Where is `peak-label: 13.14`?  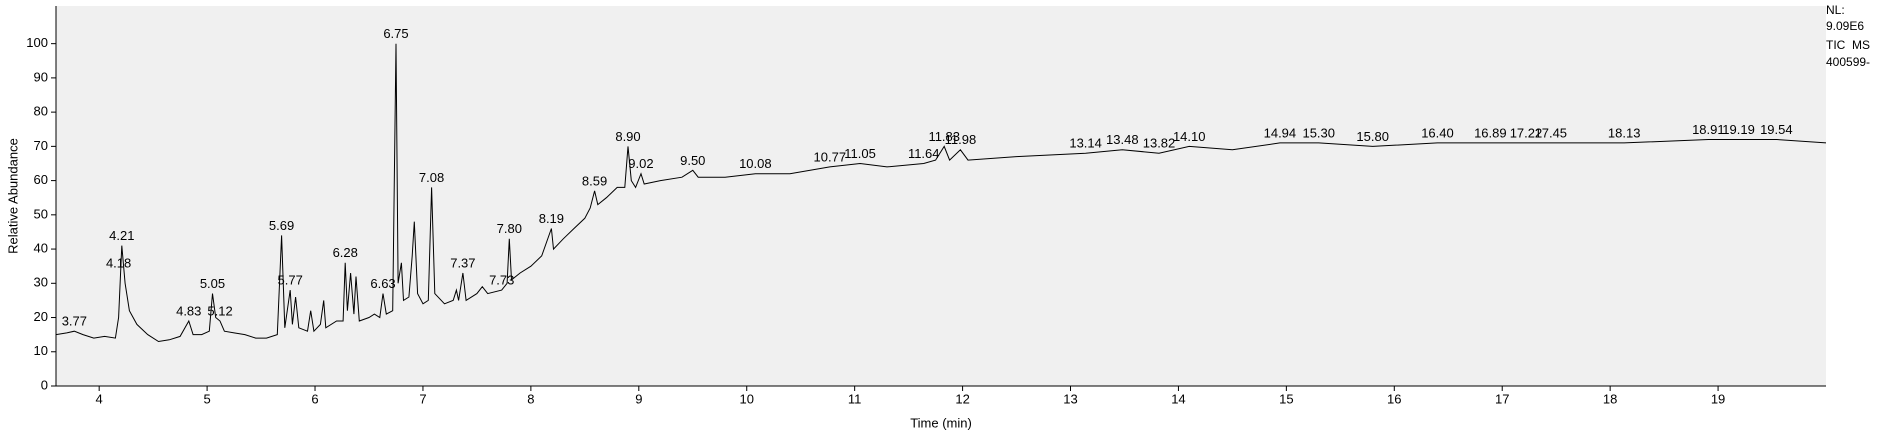
peak-label: 13.14 is located at coordinates (1085, 143).